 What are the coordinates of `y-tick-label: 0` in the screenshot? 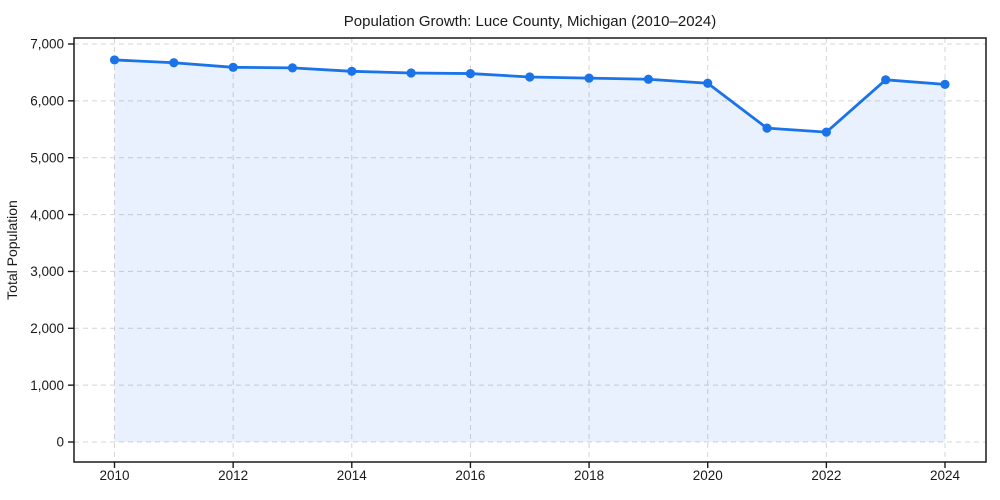 It's located at (60, 442).